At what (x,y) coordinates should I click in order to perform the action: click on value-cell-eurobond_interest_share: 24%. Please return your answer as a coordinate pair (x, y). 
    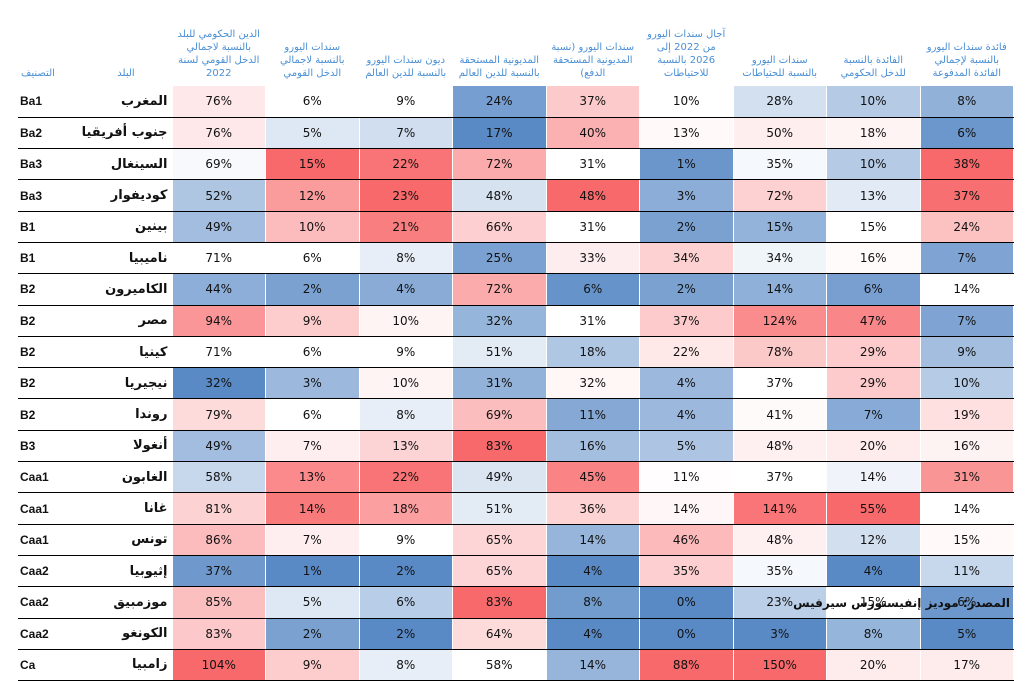
    Looking at the image, I should click on (966, 227).